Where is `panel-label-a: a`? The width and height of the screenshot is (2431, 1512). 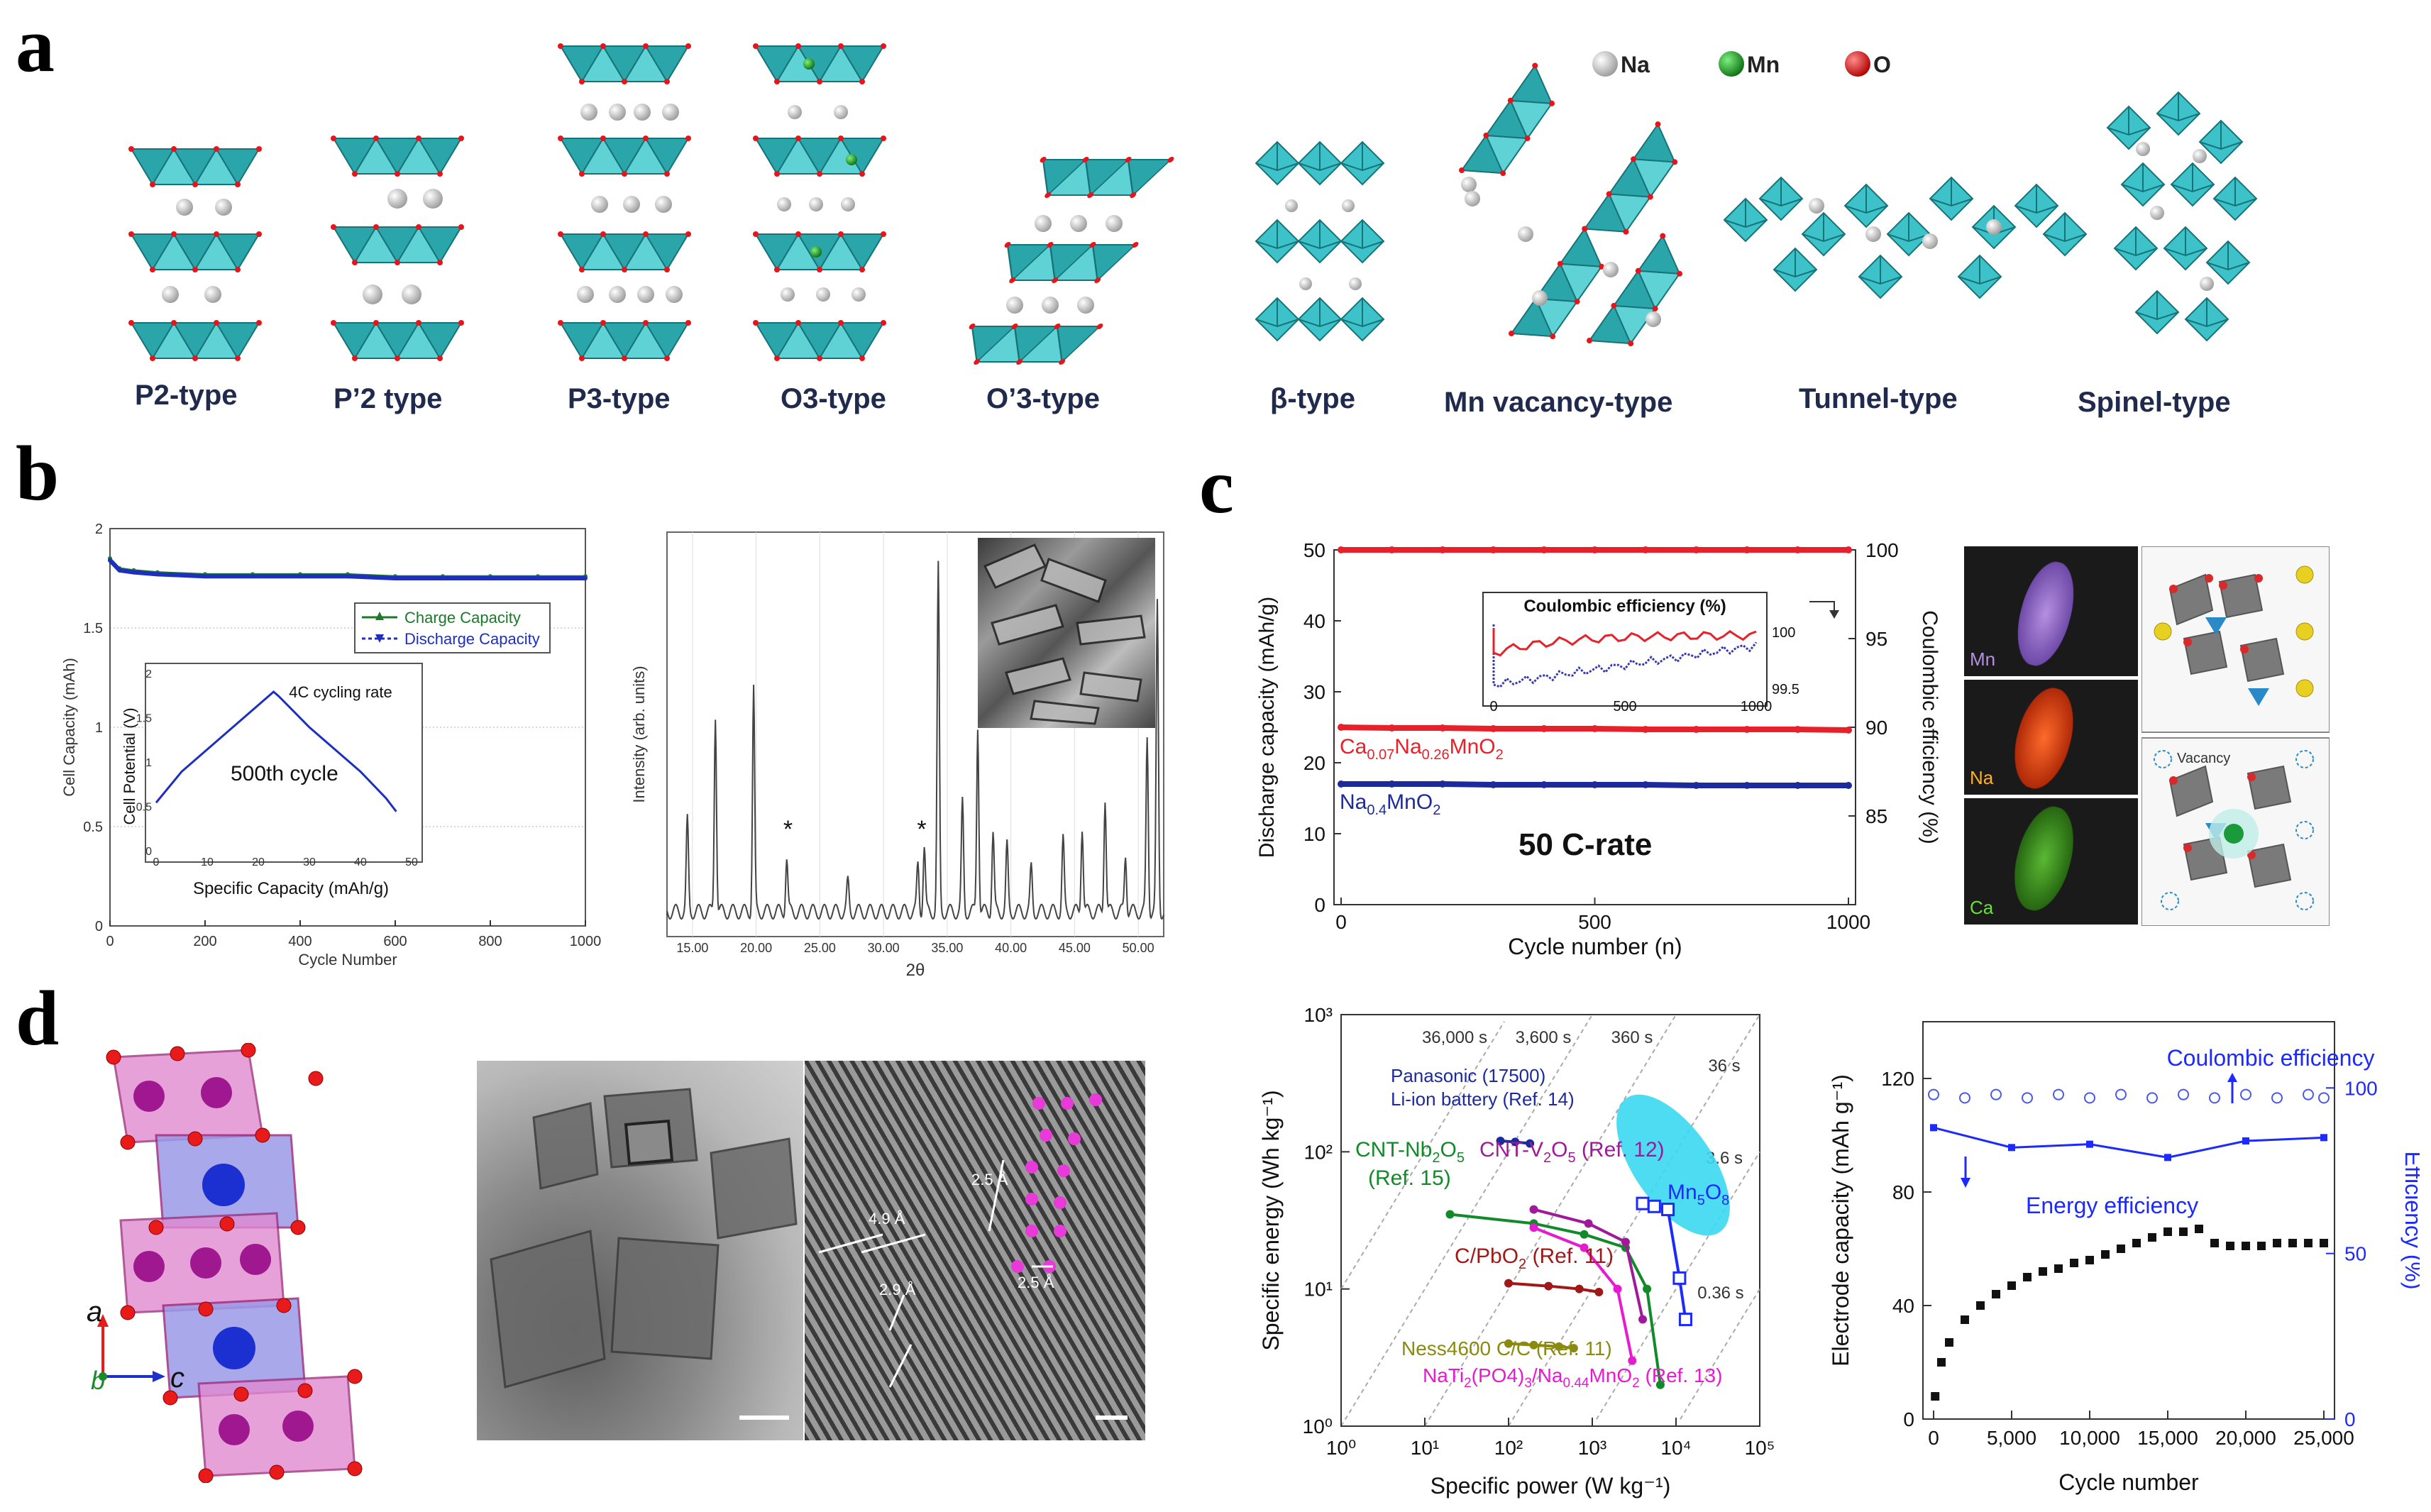 panel-label-a: a is located at coordinates (35, 44).